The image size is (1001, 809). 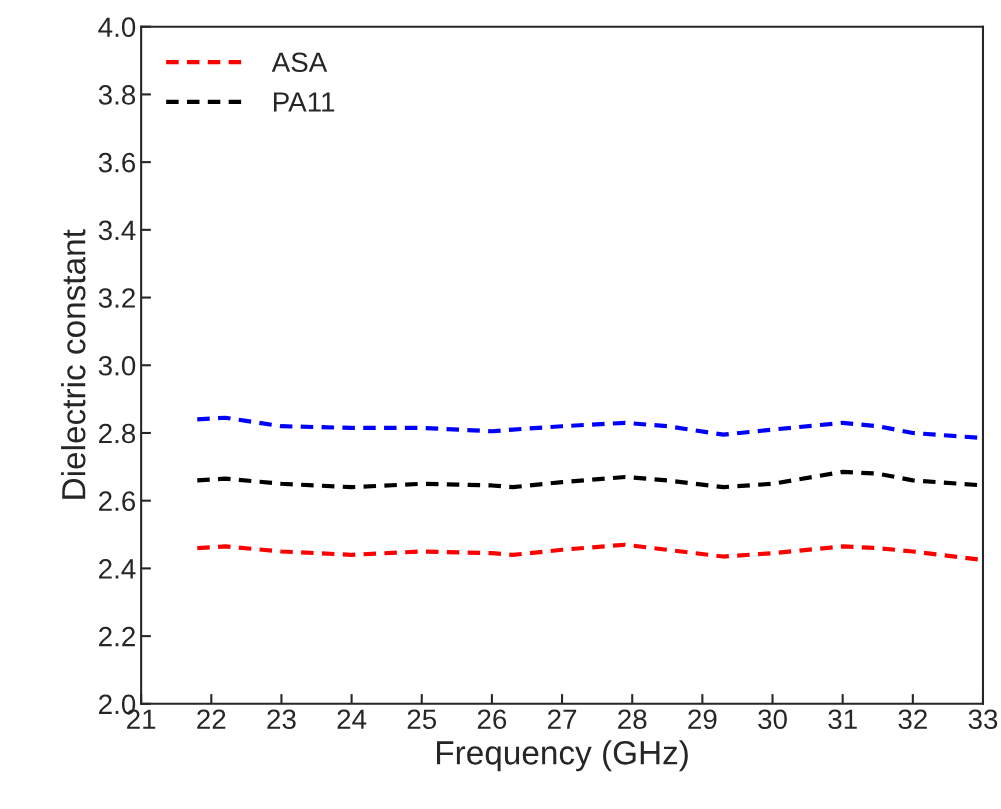 I want to click on x-tick-label: 32, so click(x=912, y=719).